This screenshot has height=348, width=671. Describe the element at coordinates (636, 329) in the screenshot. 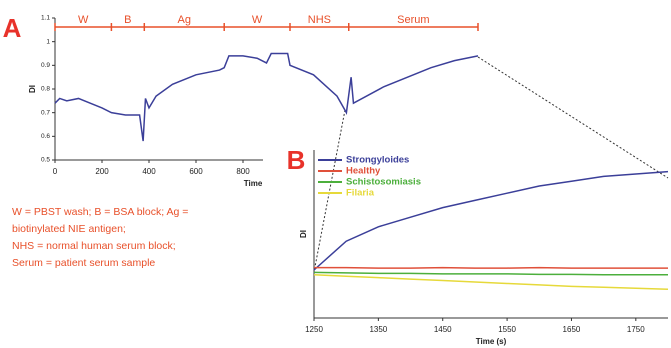

I see `x-tick-label: 1750` at that location.